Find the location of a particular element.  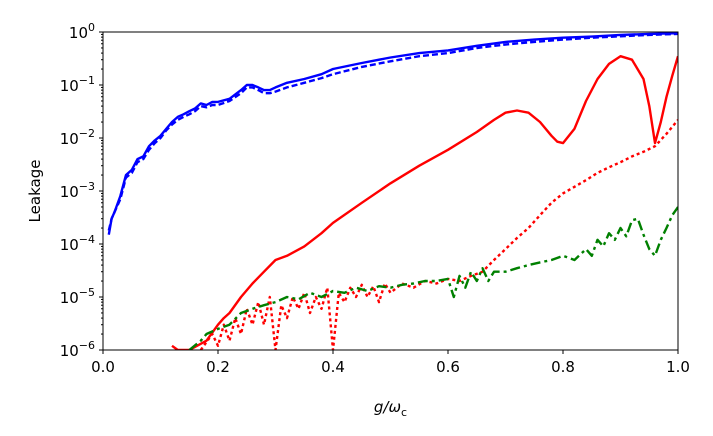

x-axis-ticks: 0.0 0.2 0.4 0.6 0.8 1.0 is located at coordinates (390, 363).